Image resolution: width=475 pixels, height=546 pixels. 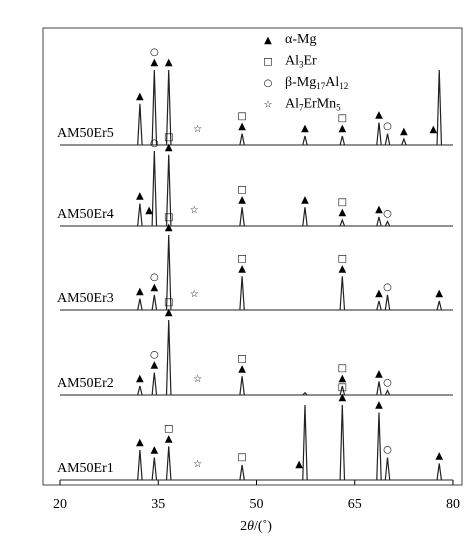 I want to click on label-part: /(˚), so click(x=263, y=526).